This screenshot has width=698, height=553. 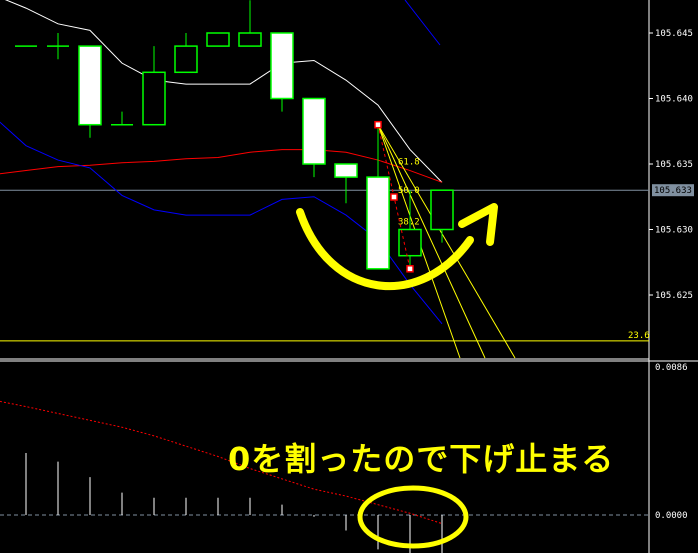 What do you see at coordinates (409, 162) in the screenshot?
I see `fib-level-label: 61.8` at bounding box center [409, 162].